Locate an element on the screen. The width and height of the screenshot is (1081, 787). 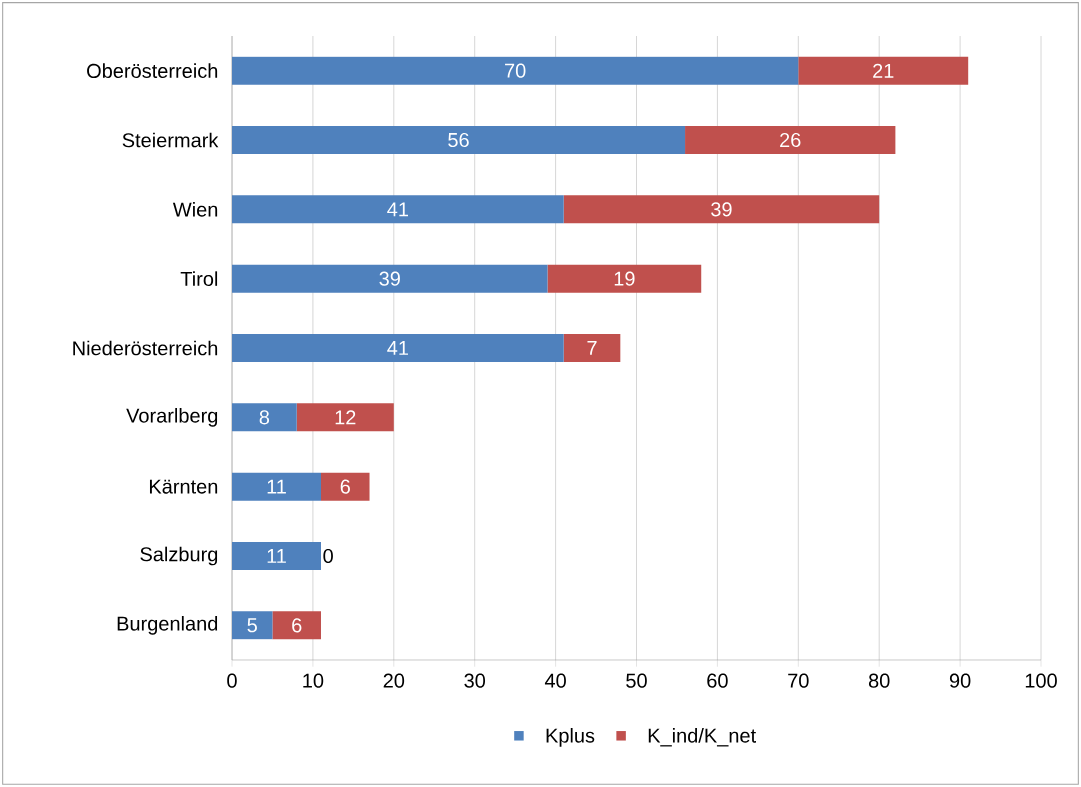
data-label: 5 is located at coordinates (252, 625).